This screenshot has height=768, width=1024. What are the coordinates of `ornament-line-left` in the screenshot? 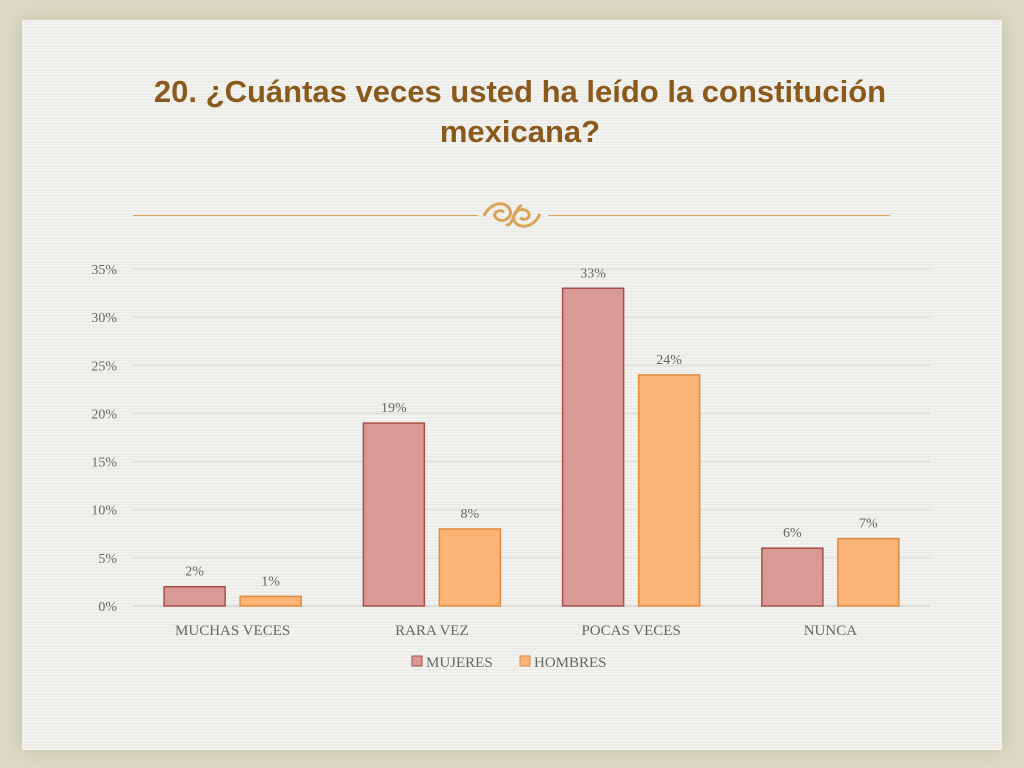 It's located at (305, 215).